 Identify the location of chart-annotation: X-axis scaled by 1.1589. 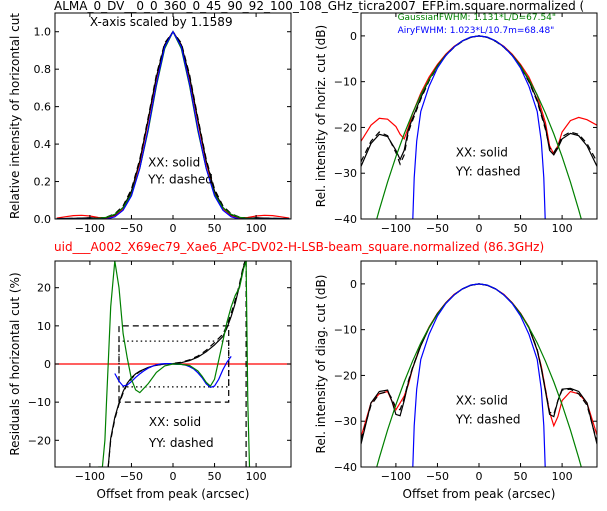
(161, 22).